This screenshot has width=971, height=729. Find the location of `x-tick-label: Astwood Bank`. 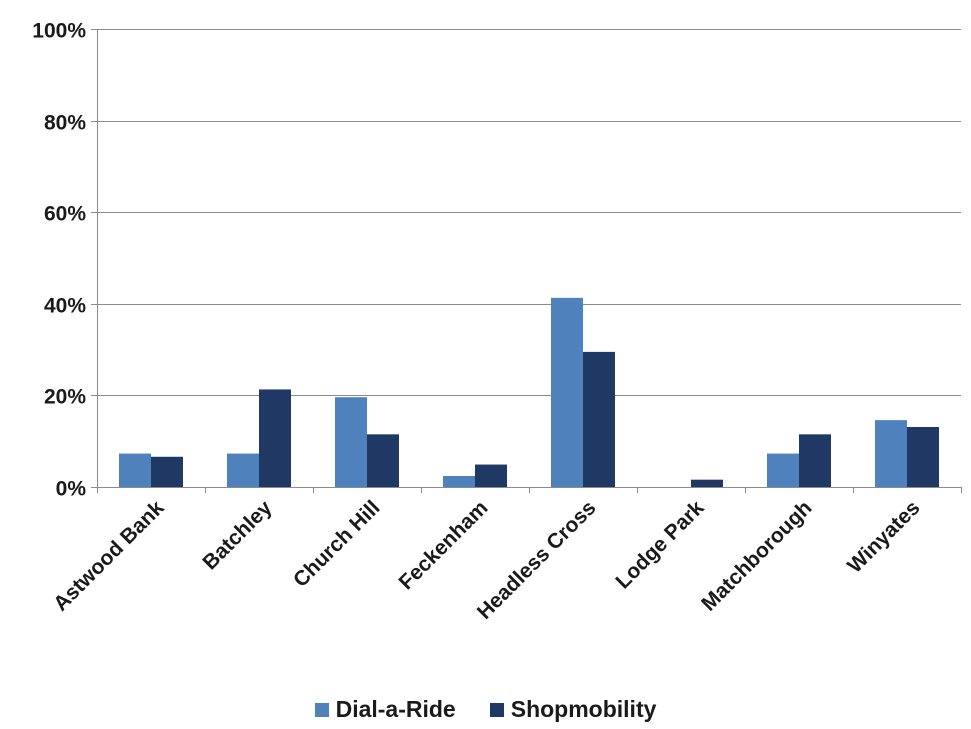

x-tick-label: Astwood Bank is located at coordinates (109, 556).